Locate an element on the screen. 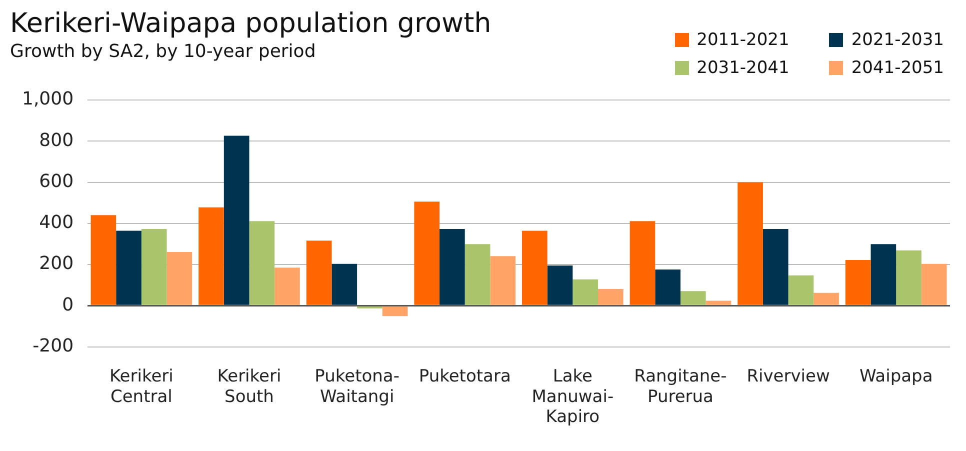 The width and height of the screenshot is (966, 451). y-tick-label: -200 is located at coordinates (53, 345).